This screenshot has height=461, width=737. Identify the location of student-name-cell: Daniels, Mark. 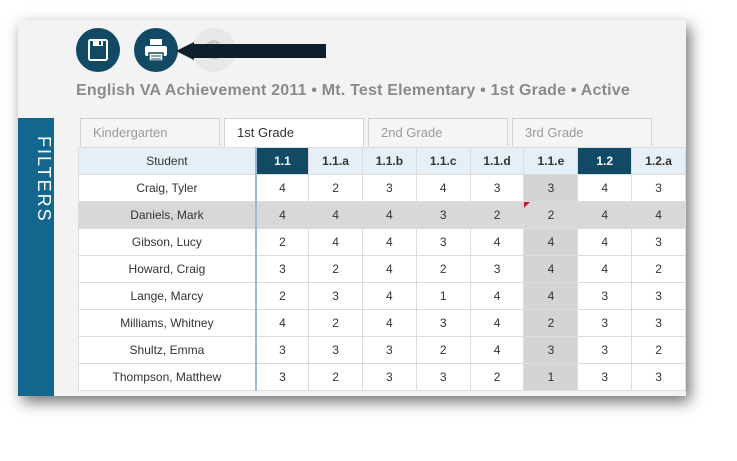
(167, 215).